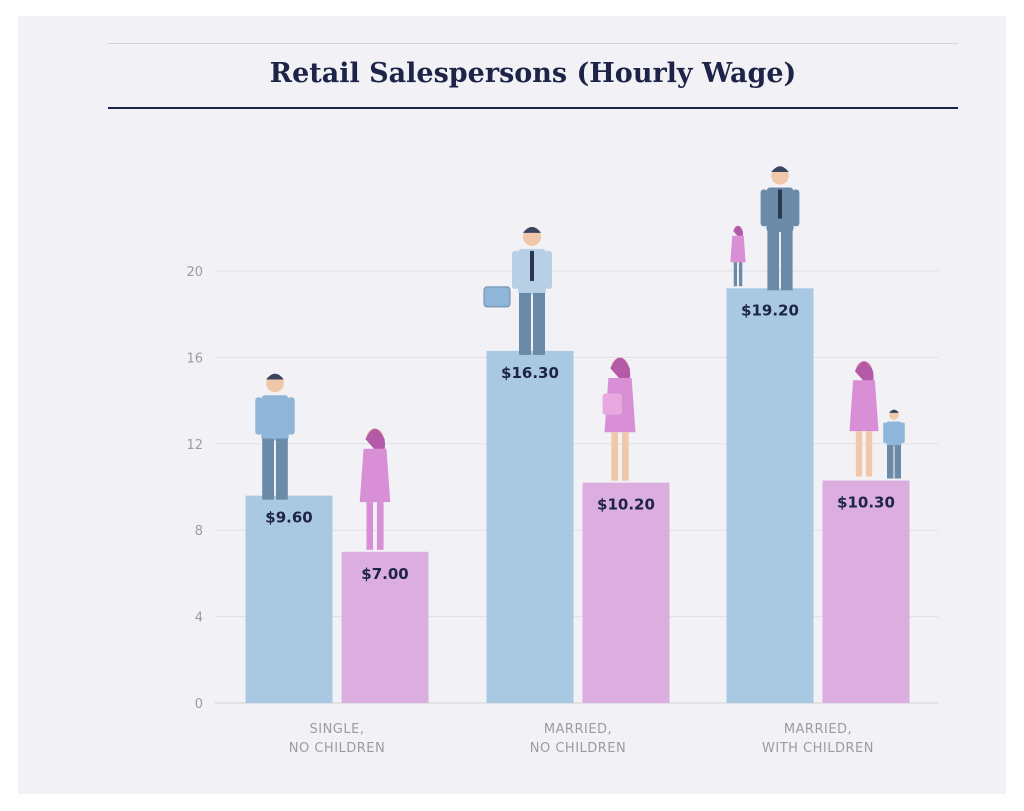 The width and height of the screenshot is (1024, 811). Describe the element at coordinates (780, 228) in the screenshot. I see `father-with-daughter-icon` at that location.